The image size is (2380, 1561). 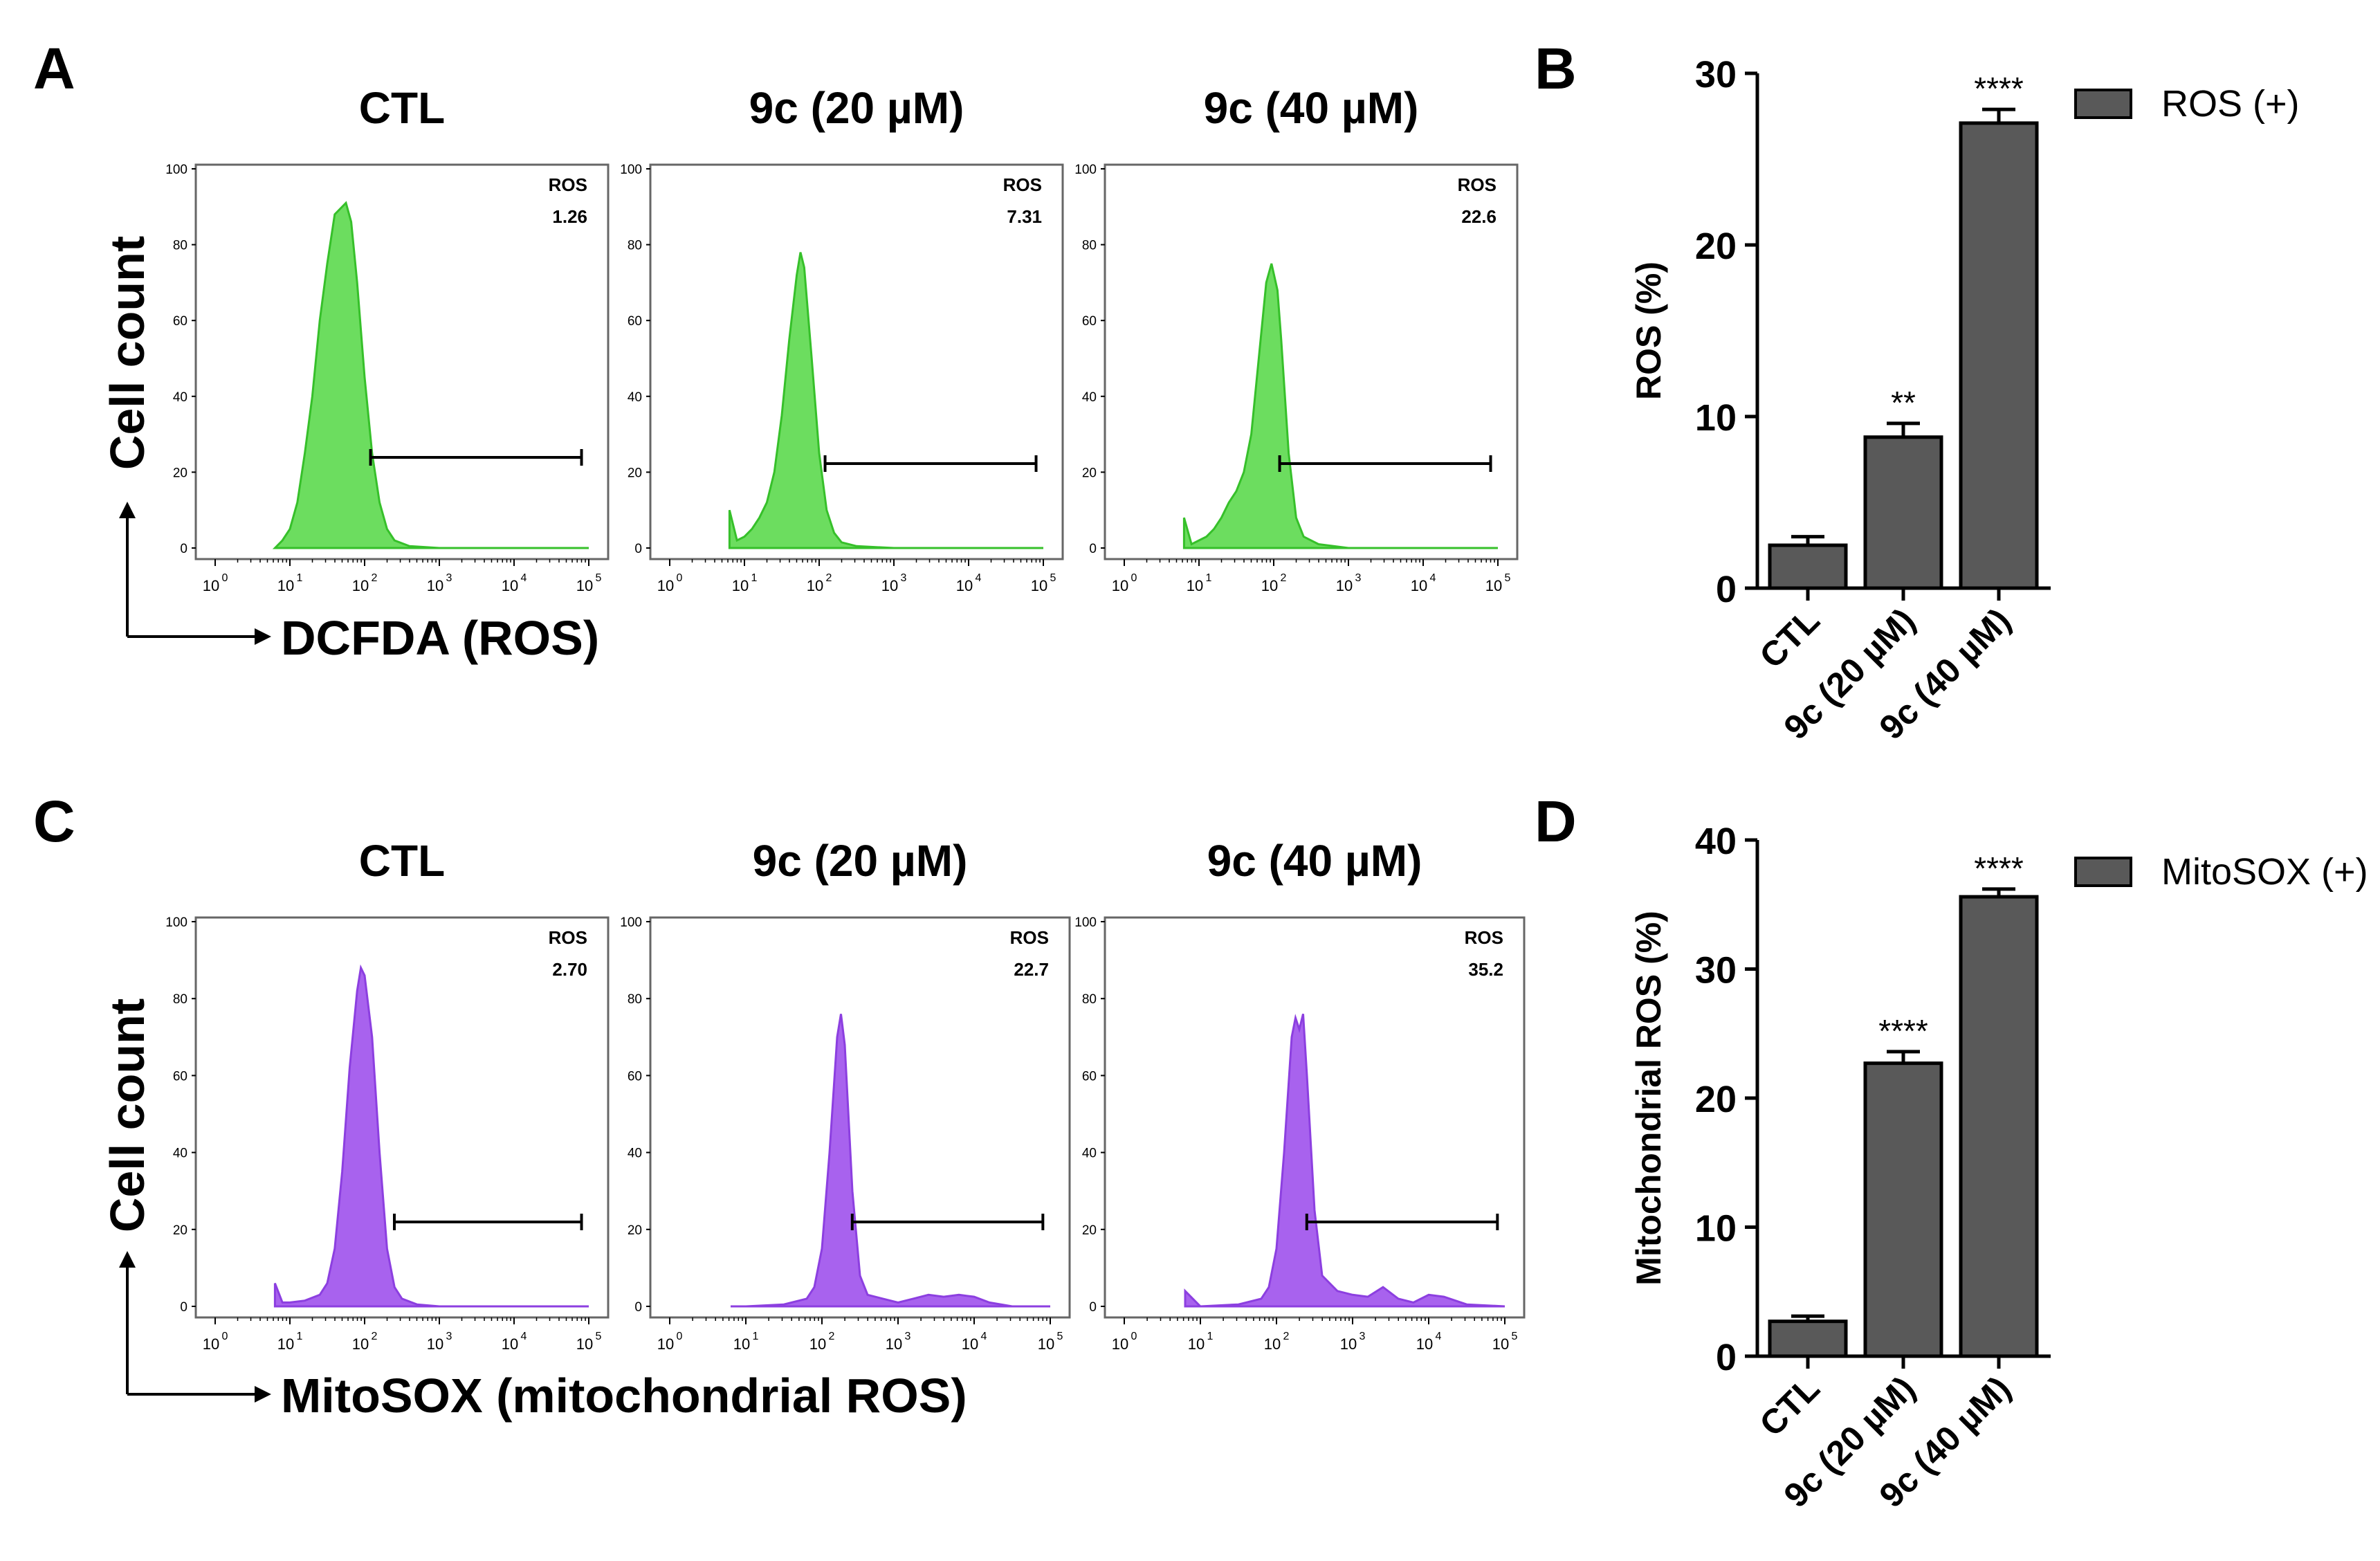 I want to click on y-axis-label: ROS (%), so click(x=1648, y=331).